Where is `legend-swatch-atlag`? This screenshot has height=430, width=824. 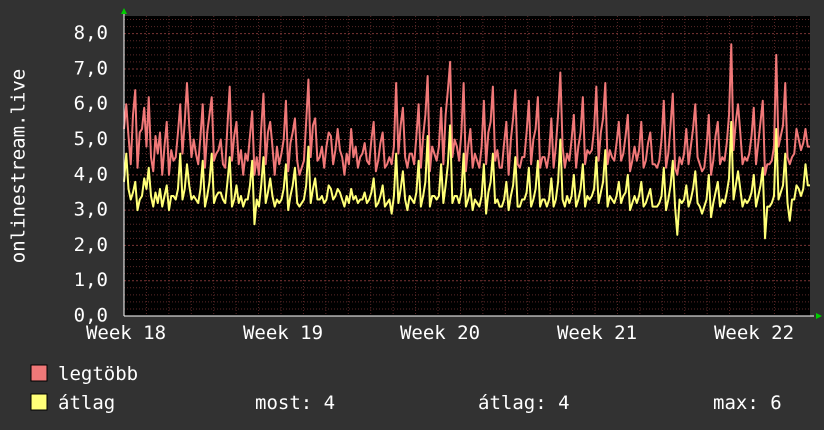 legend-swatch-atlag is located at coordinates (39, 402).